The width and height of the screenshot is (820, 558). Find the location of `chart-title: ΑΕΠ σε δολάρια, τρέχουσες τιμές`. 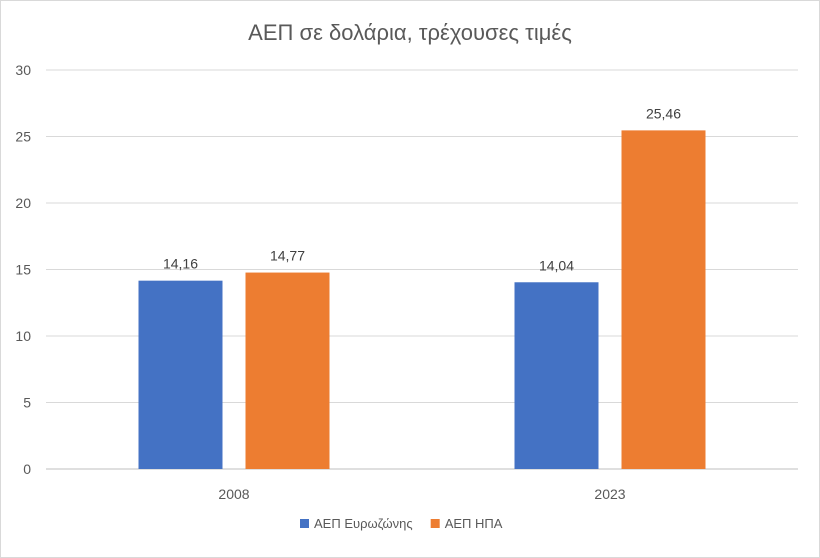

chart-title: ΑΕΠ σε δολάρια, τρέχουσες τιμές is located at coordinates (410, 32).